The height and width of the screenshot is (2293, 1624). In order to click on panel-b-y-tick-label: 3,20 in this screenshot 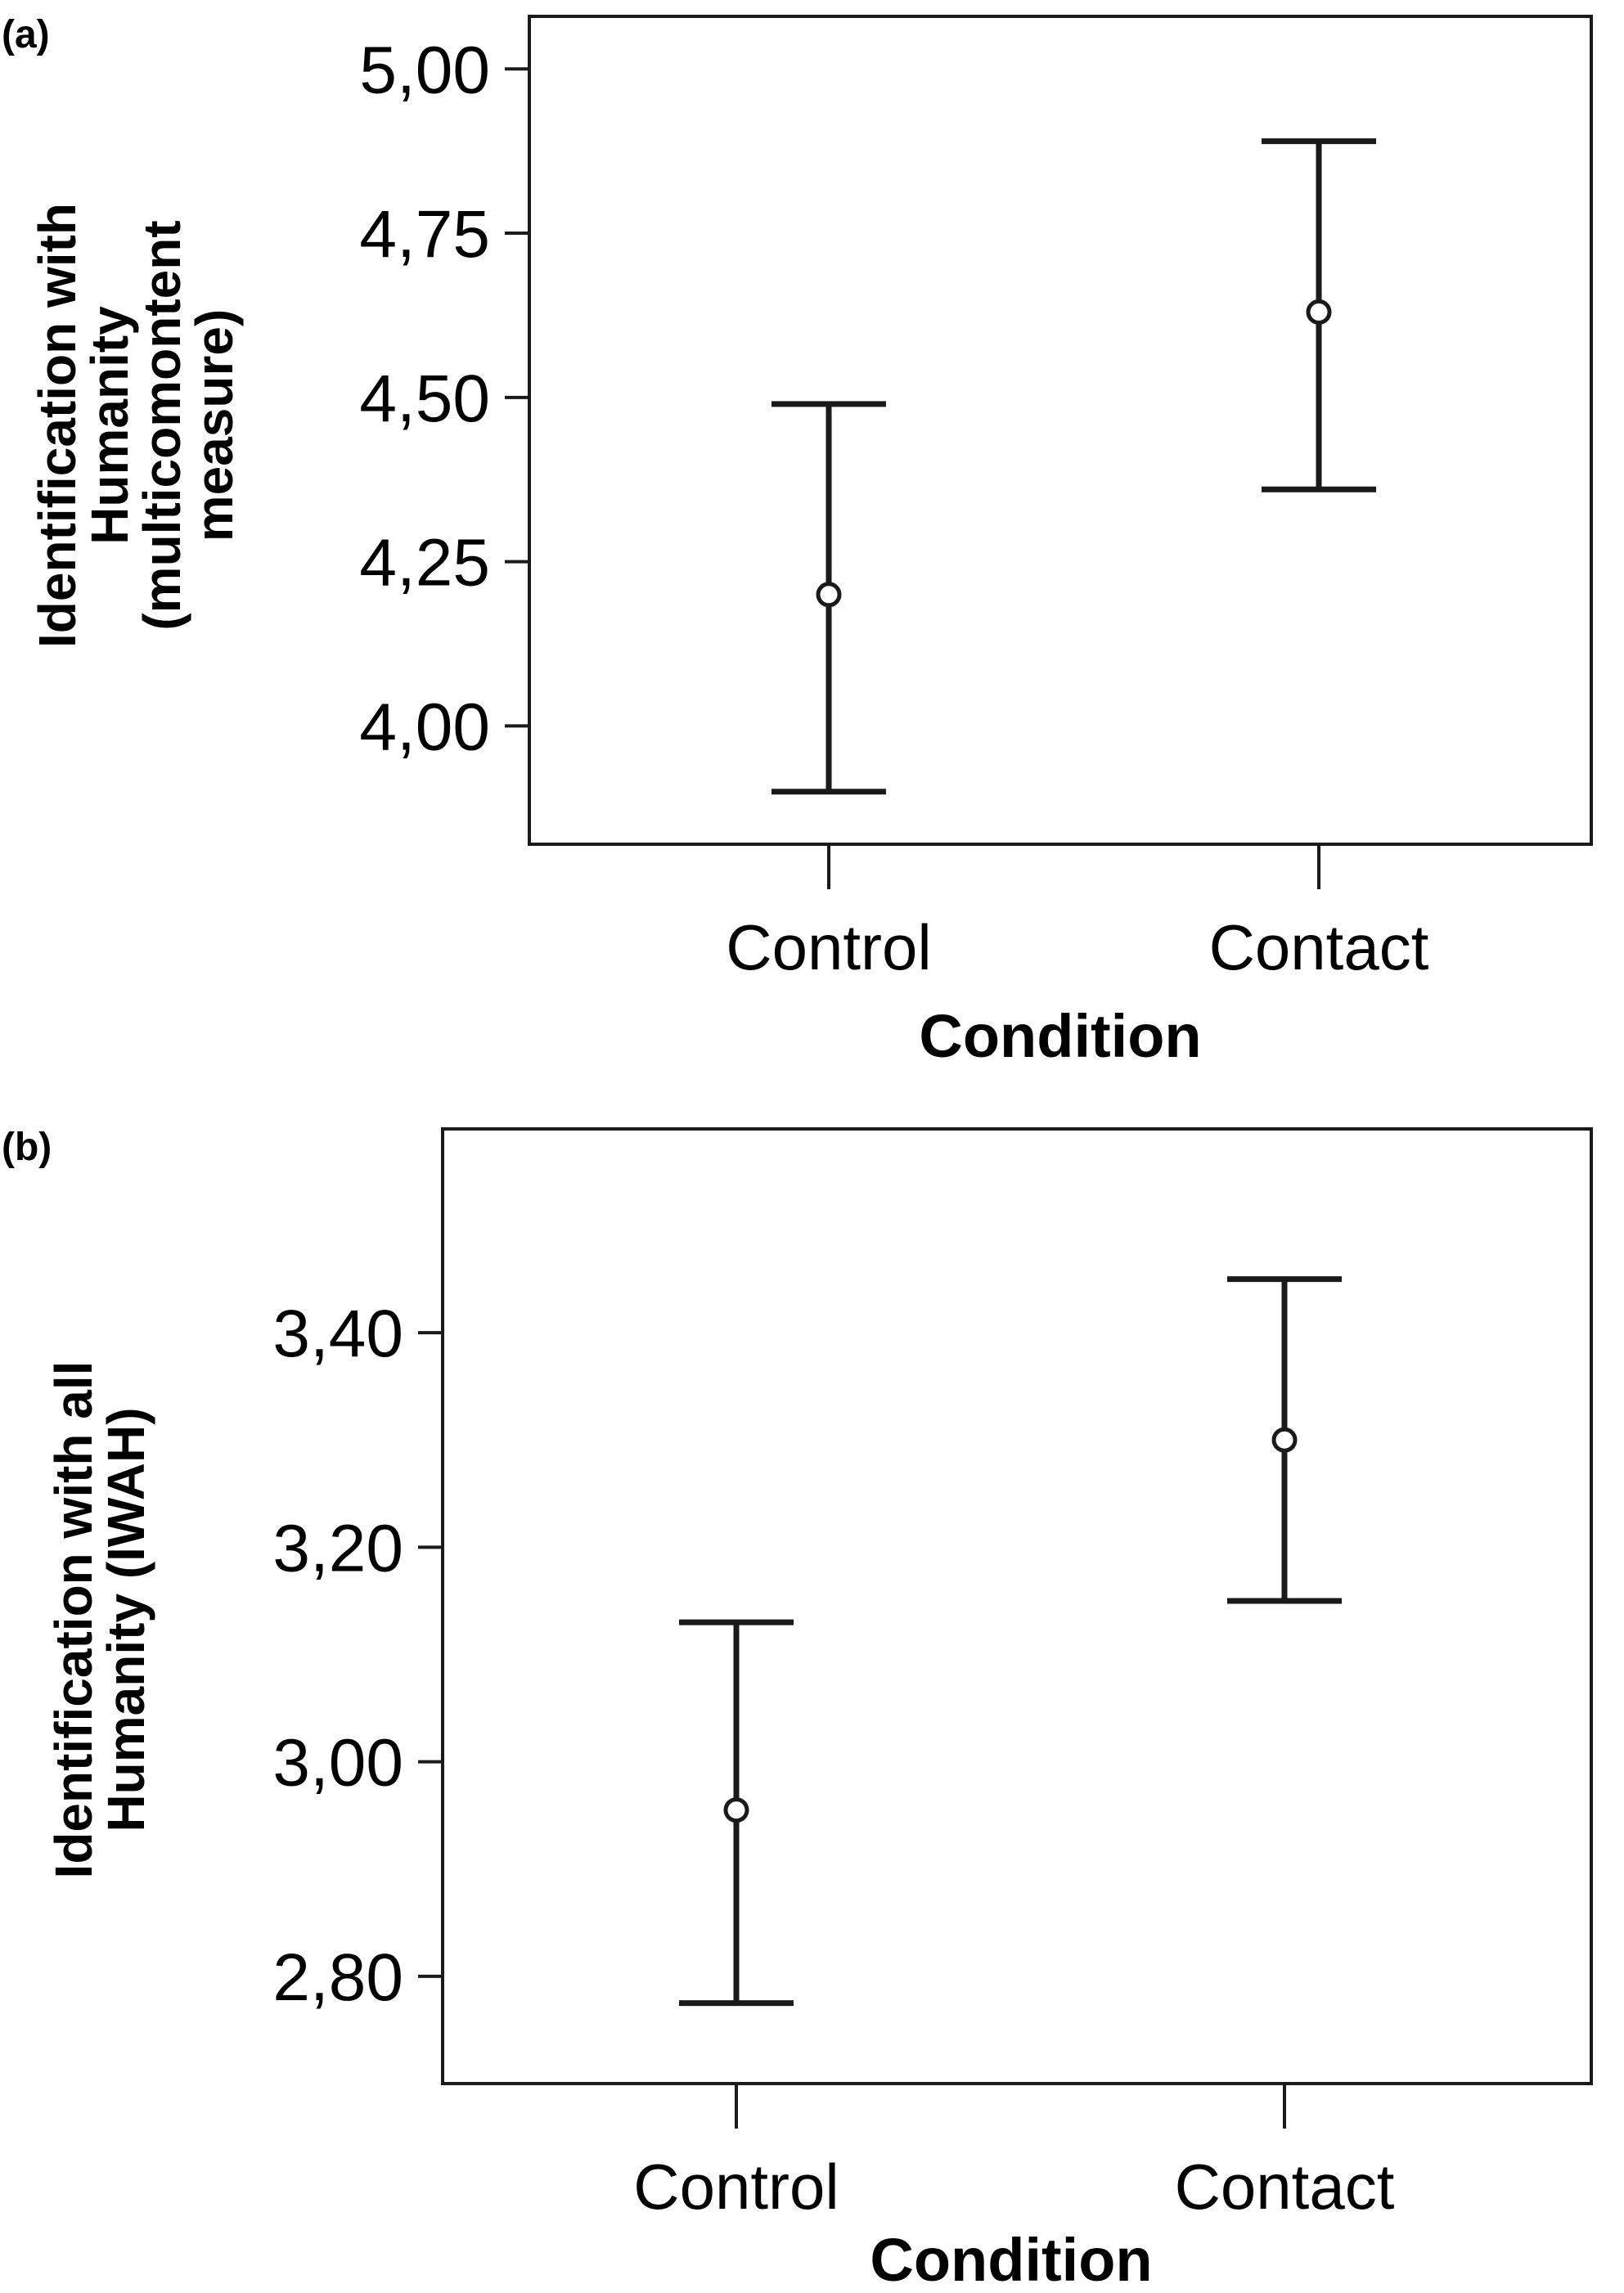, I will do `click(337, 1548)`.